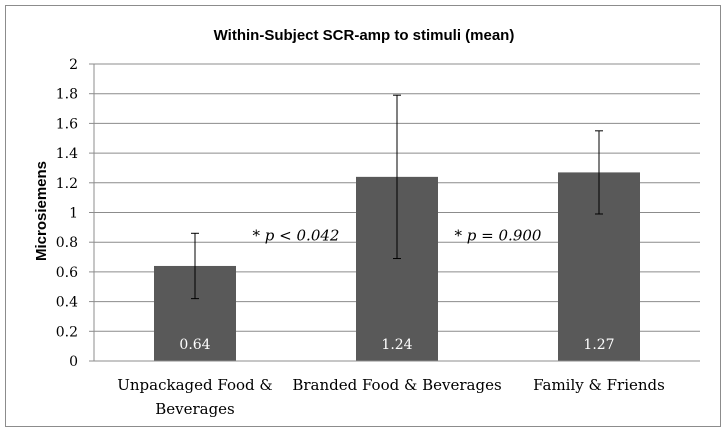 The width and height of the screenshot is (728, 434). Describe the element at coordinates (67, 154) in the screenshot. I see `y-tick-label: 1.4` at that location.